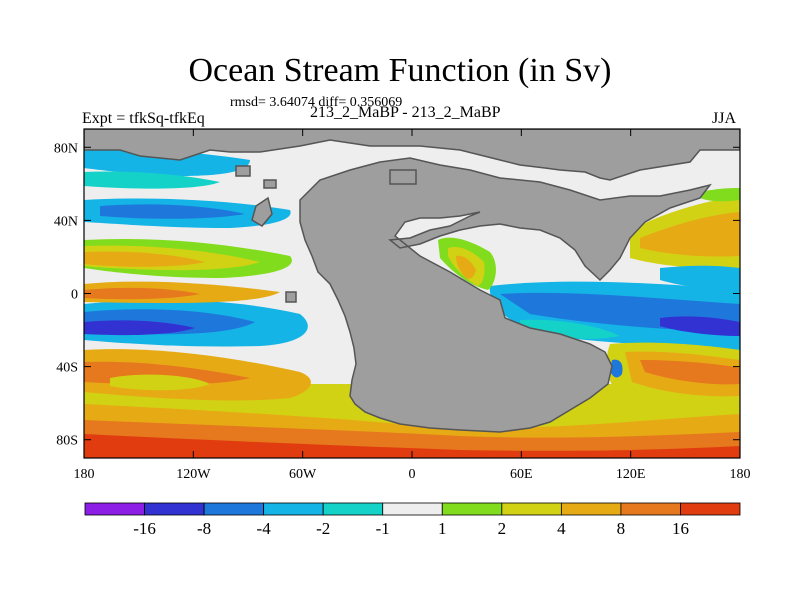 The image size is (800, 600). Describe the element at coordinates (67, 441) in the screenshot. I see `lat-tick-label: 80S` at that location.